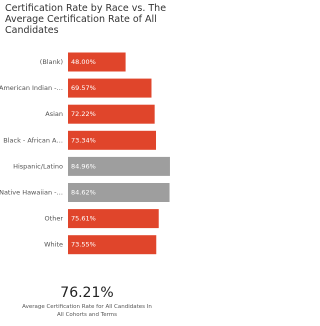 This screenshot has width=320, height=326. Describe the element at coordinates (83, 88) in the screenshot. I see `data-label: 69.57%` at that location.